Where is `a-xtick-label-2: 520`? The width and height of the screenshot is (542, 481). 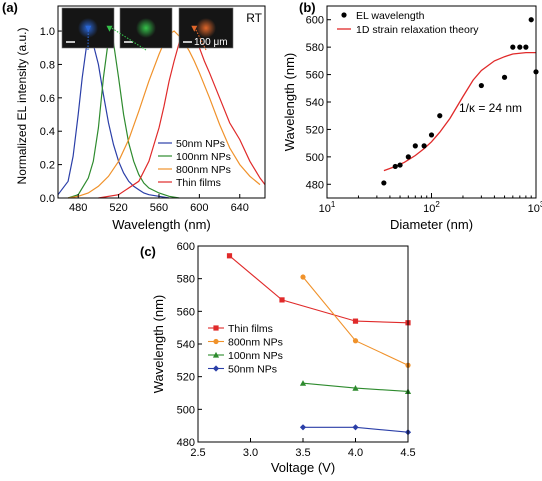 a-xtick-label-2: 520 is located at coordinates (118, 208).